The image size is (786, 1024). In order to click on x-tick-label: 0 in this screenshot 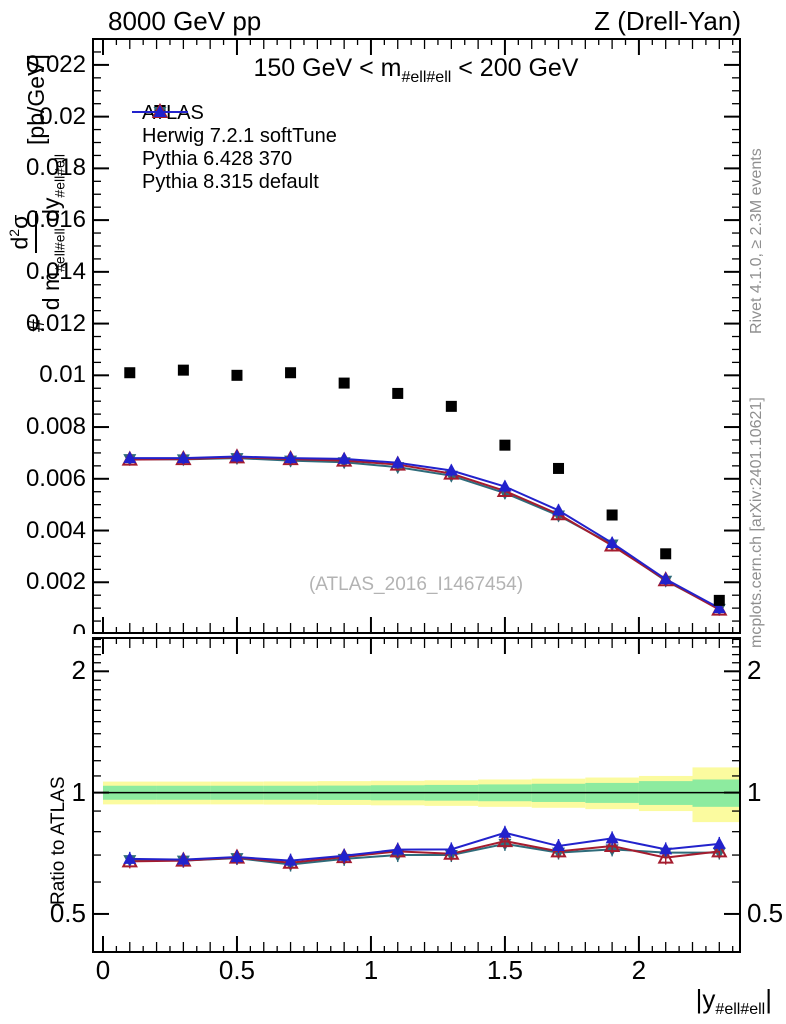, I will do `click(103, 970)`.